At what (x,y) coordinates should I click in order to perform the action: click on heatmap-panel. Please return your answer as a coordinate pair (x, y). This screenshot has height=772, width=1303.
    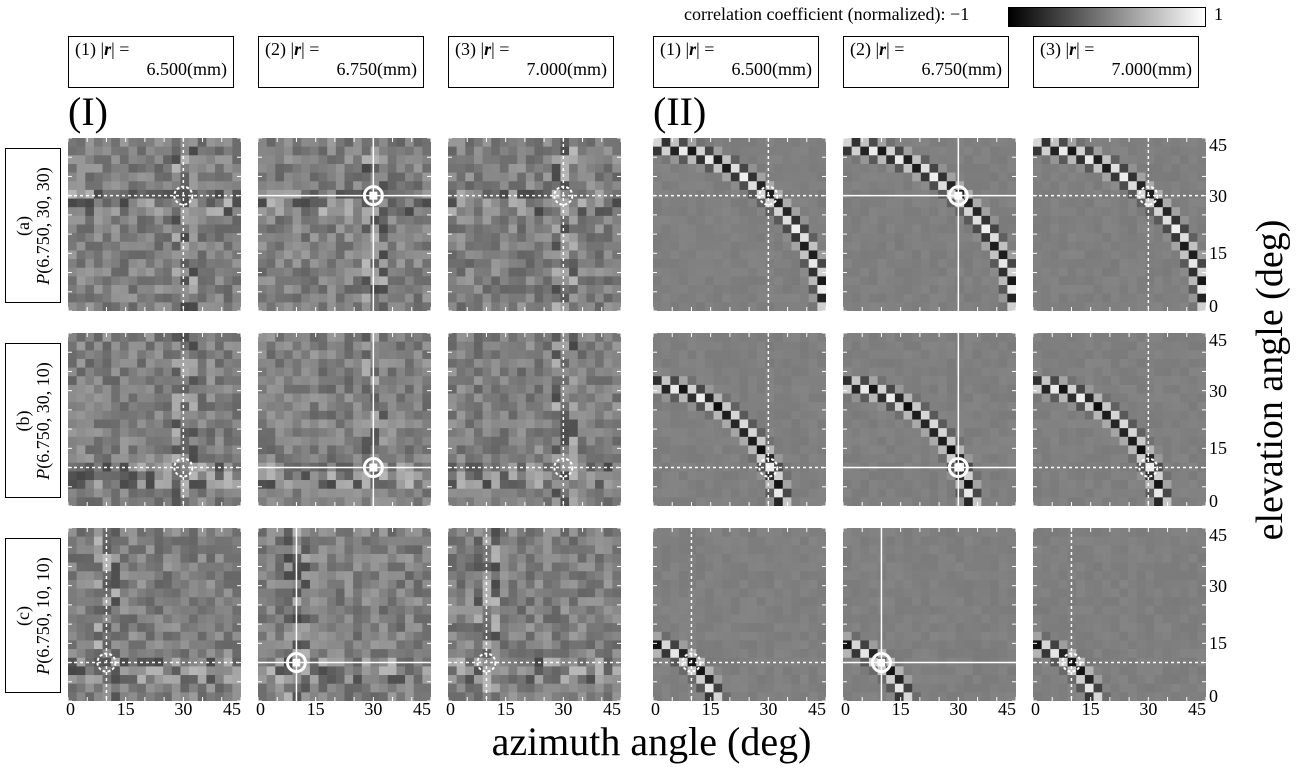
    Looking at the image, I should click on (929, 419).